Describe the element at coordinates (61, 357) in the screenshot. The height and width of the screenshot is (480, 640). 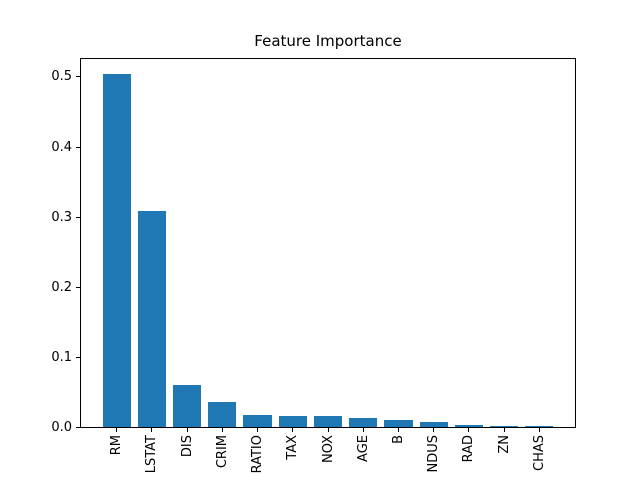
I see `y-axis-tick-label: 0.1` at that location.